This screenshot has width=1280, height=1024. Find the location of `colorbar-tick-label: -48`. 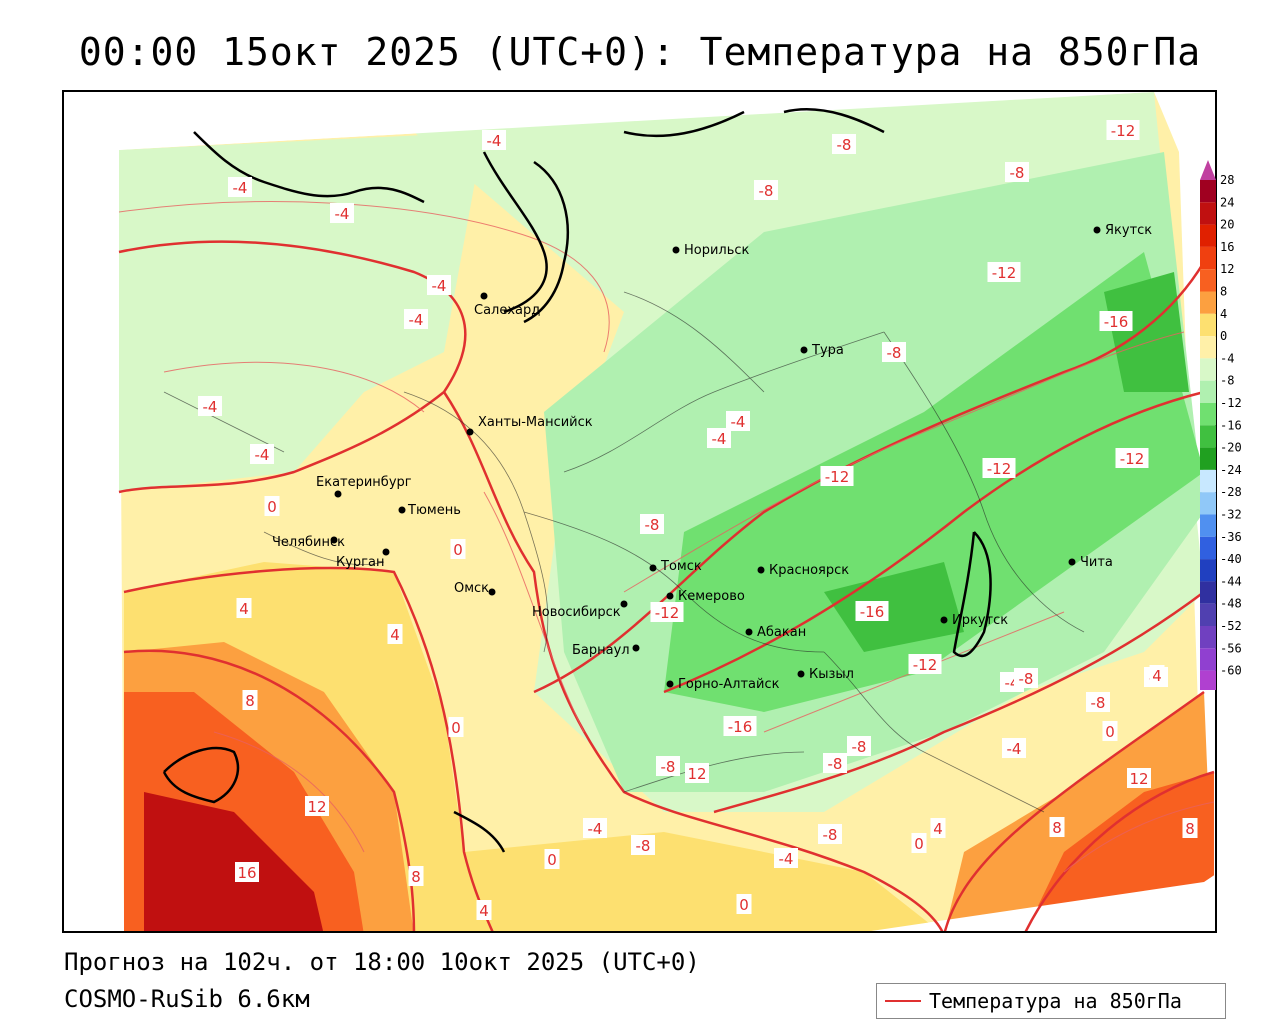

colorbar-tick-label: -48 is located at coordinates (1231, 604).